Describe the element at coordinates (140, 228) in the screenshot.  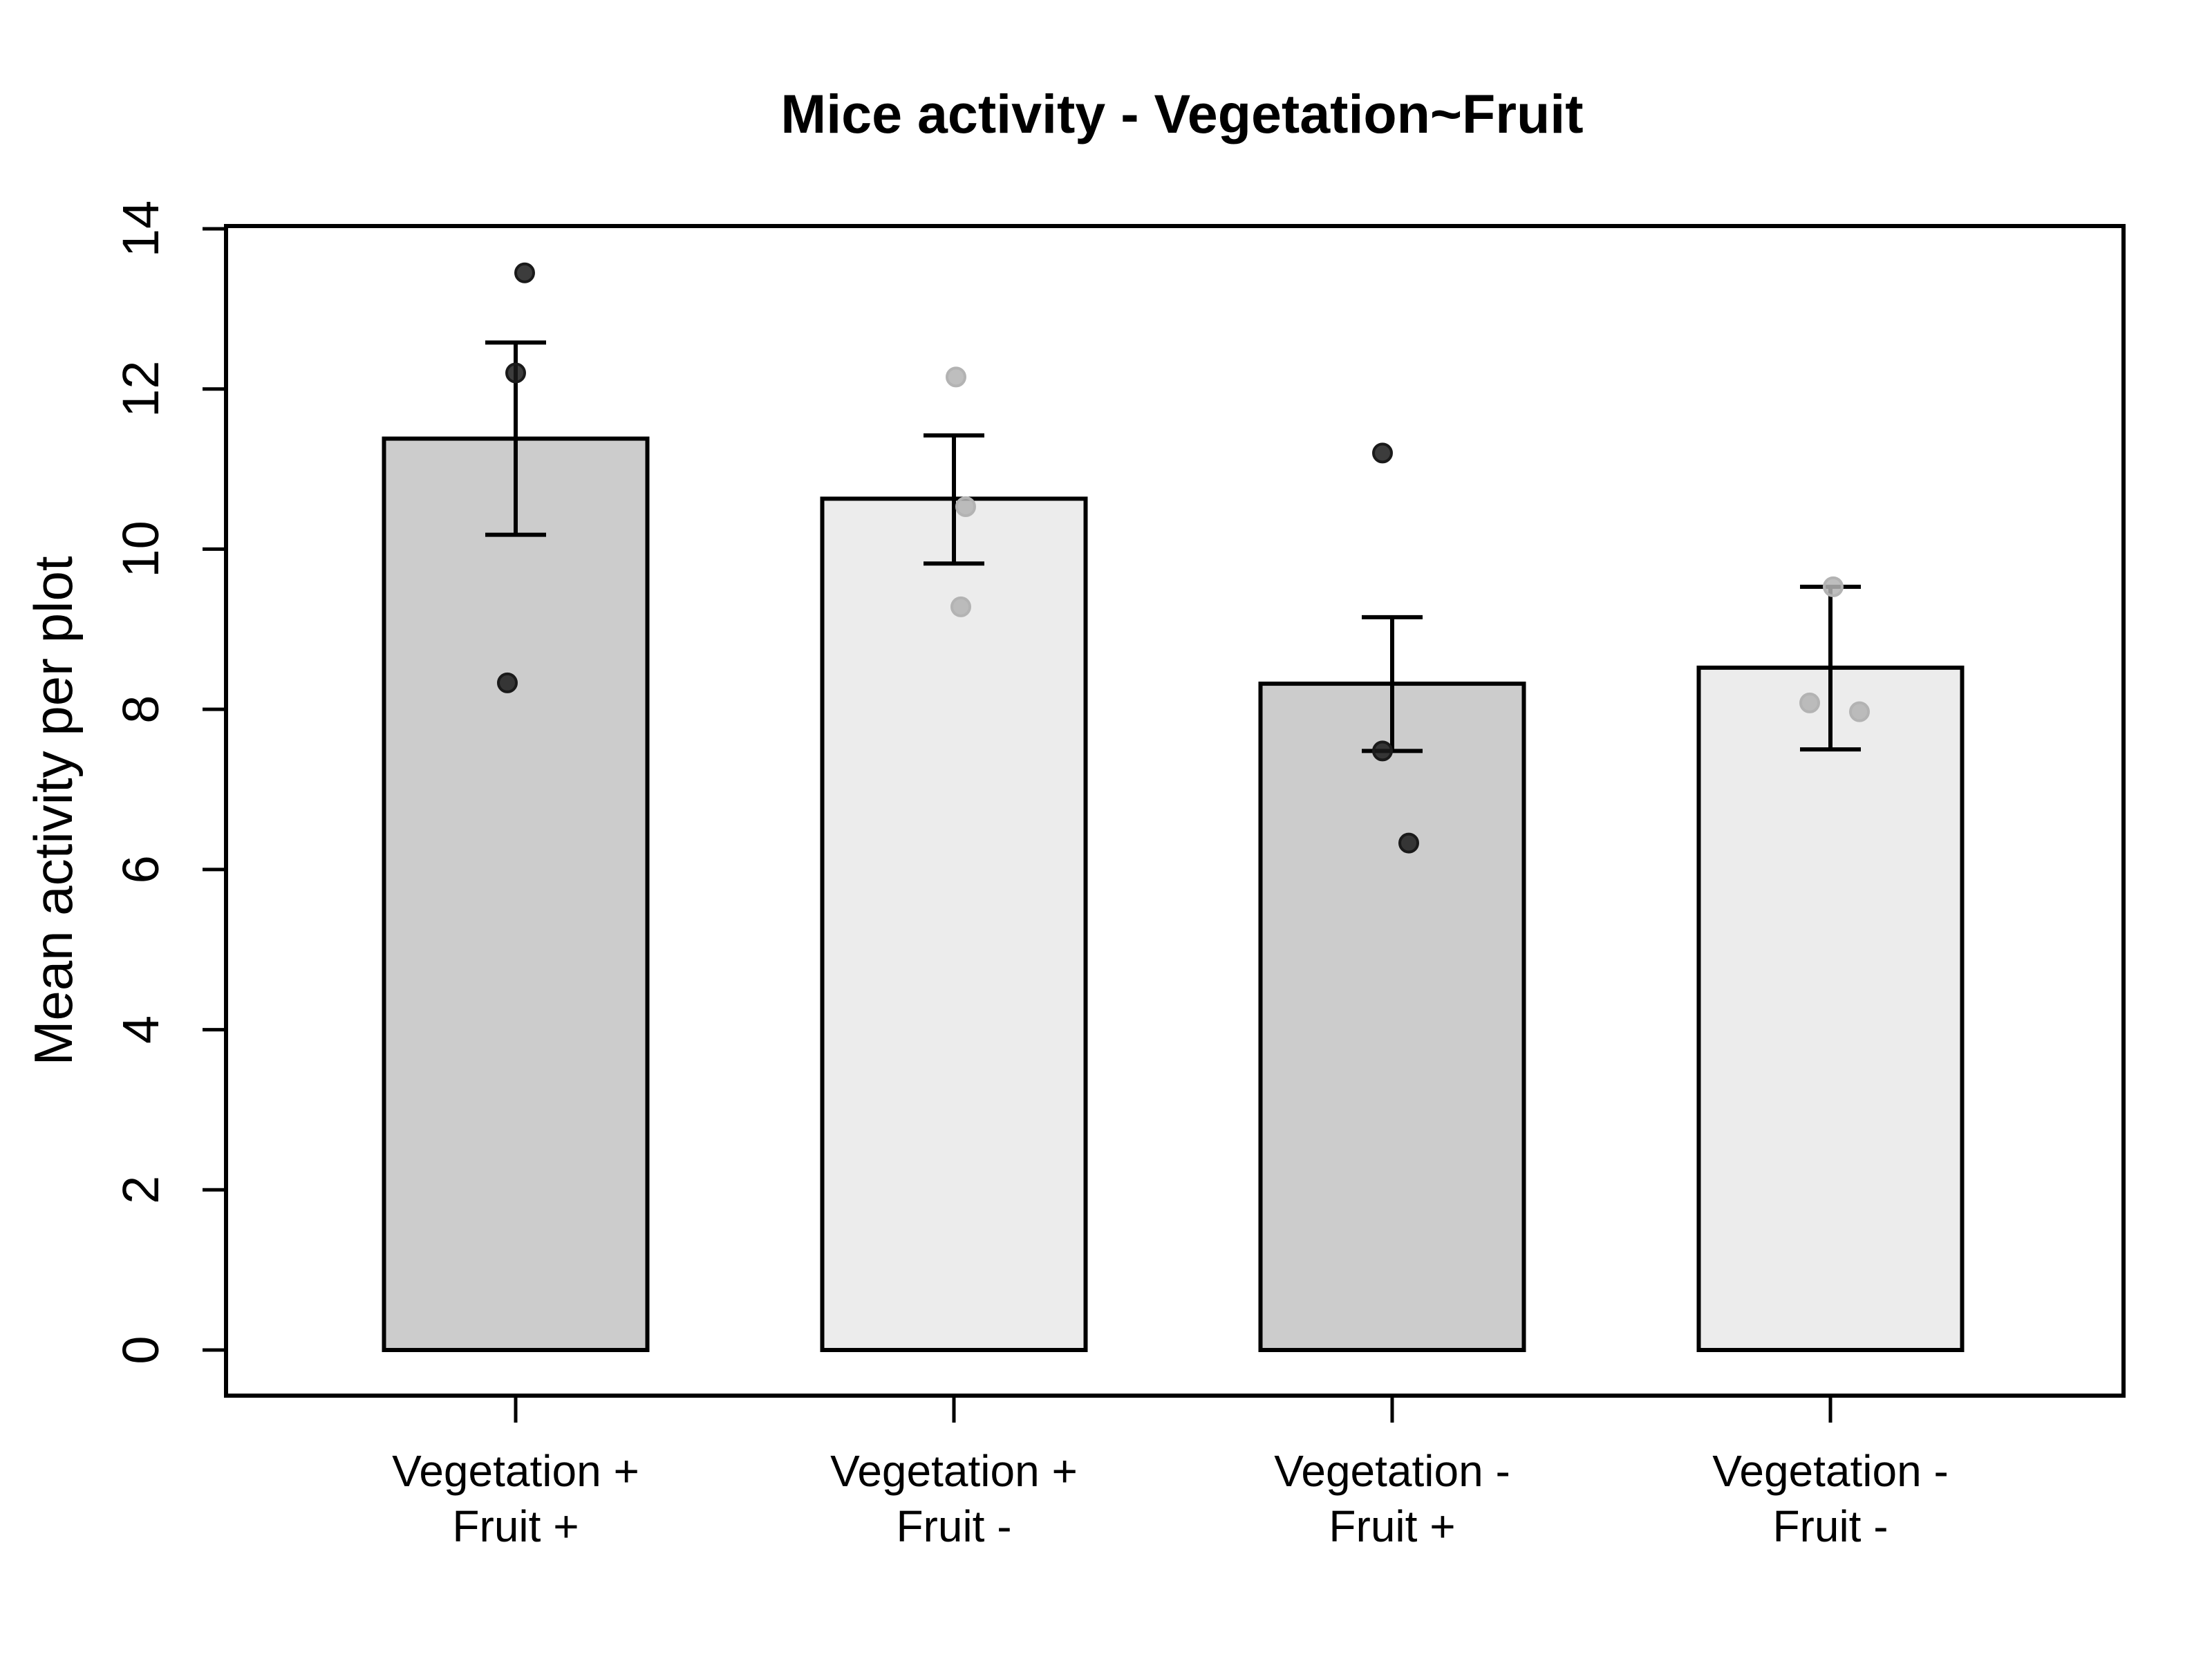
I see `y-tick-label: 14` at that location.